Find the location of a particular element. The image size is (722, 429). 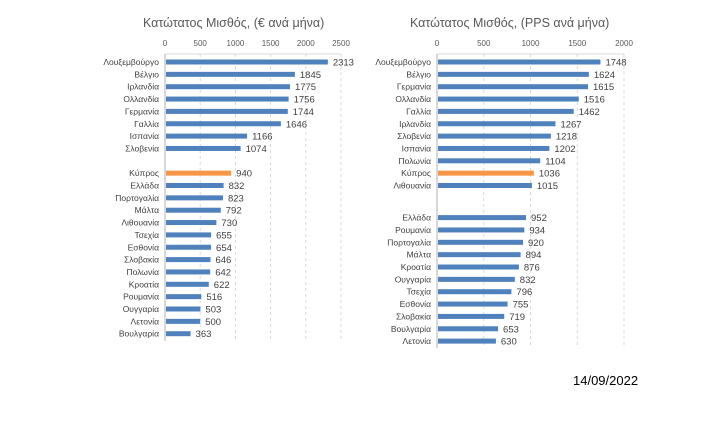

x-tick-label: 500 is located at coordinates (484, 43).